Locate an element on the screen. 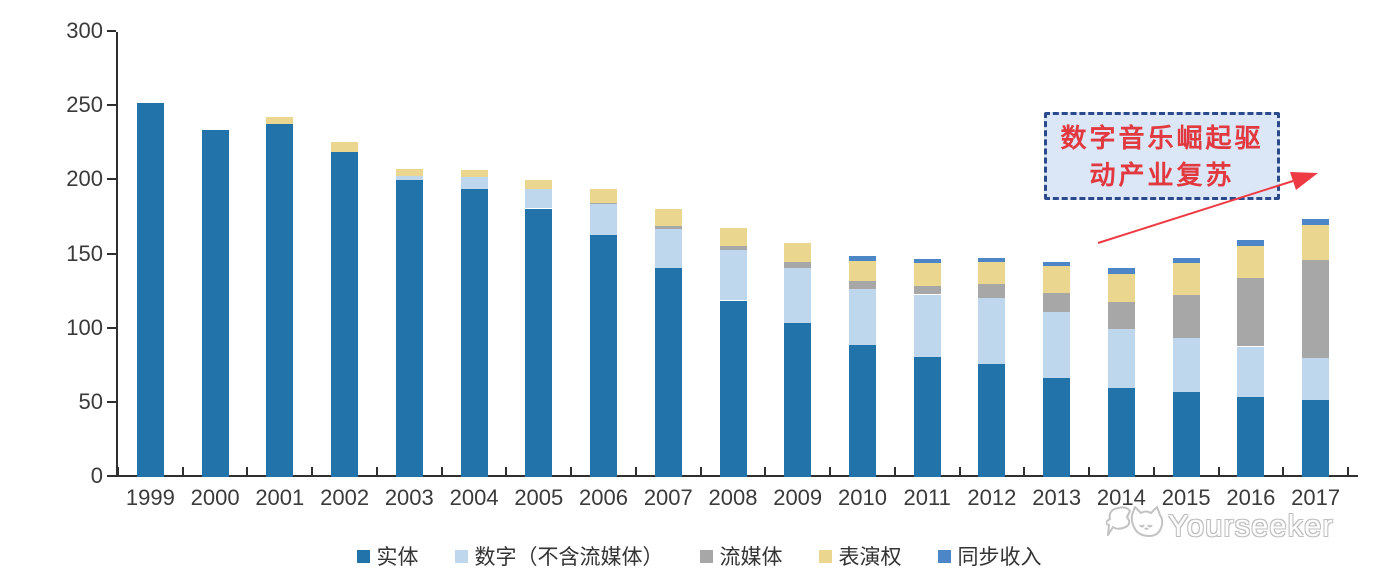  x-axis-label: 2012 is located at coordinates (992, 497).